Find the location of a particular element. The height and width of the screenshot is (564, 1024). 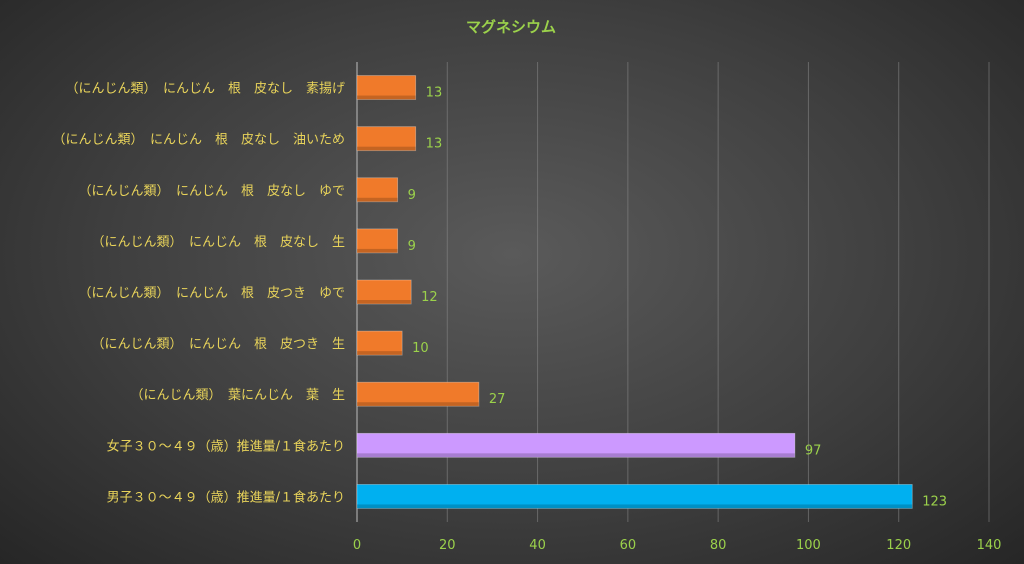

x-tick-label: 40 is located at coordinates (537, 545).